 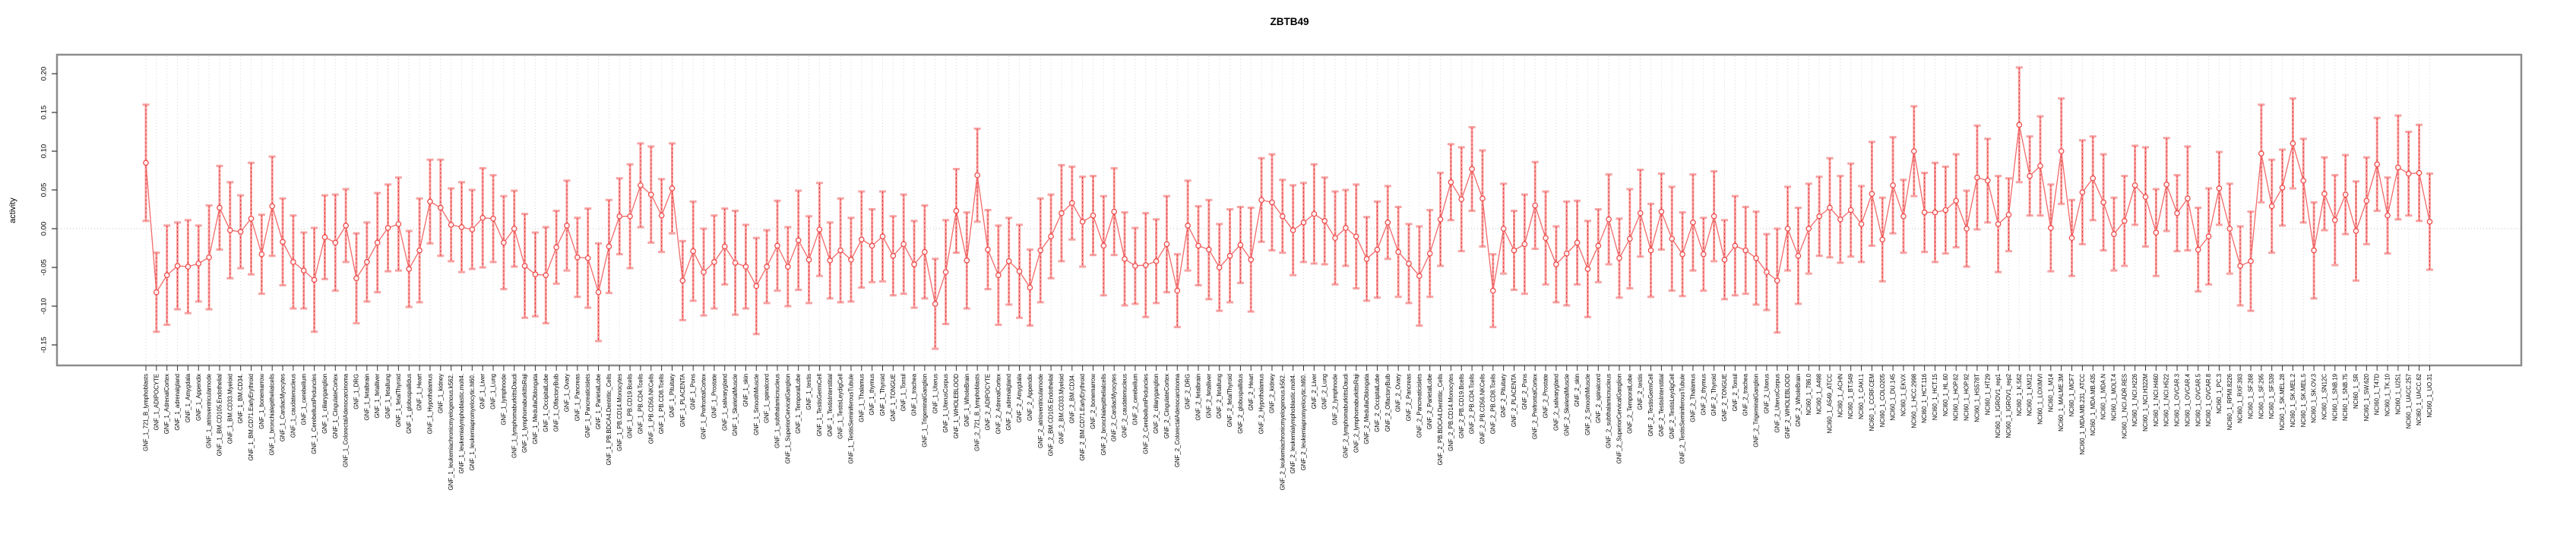 I want to click on x-tick-label: GNF_2_spinalcord, so click(x=1598, y=398).